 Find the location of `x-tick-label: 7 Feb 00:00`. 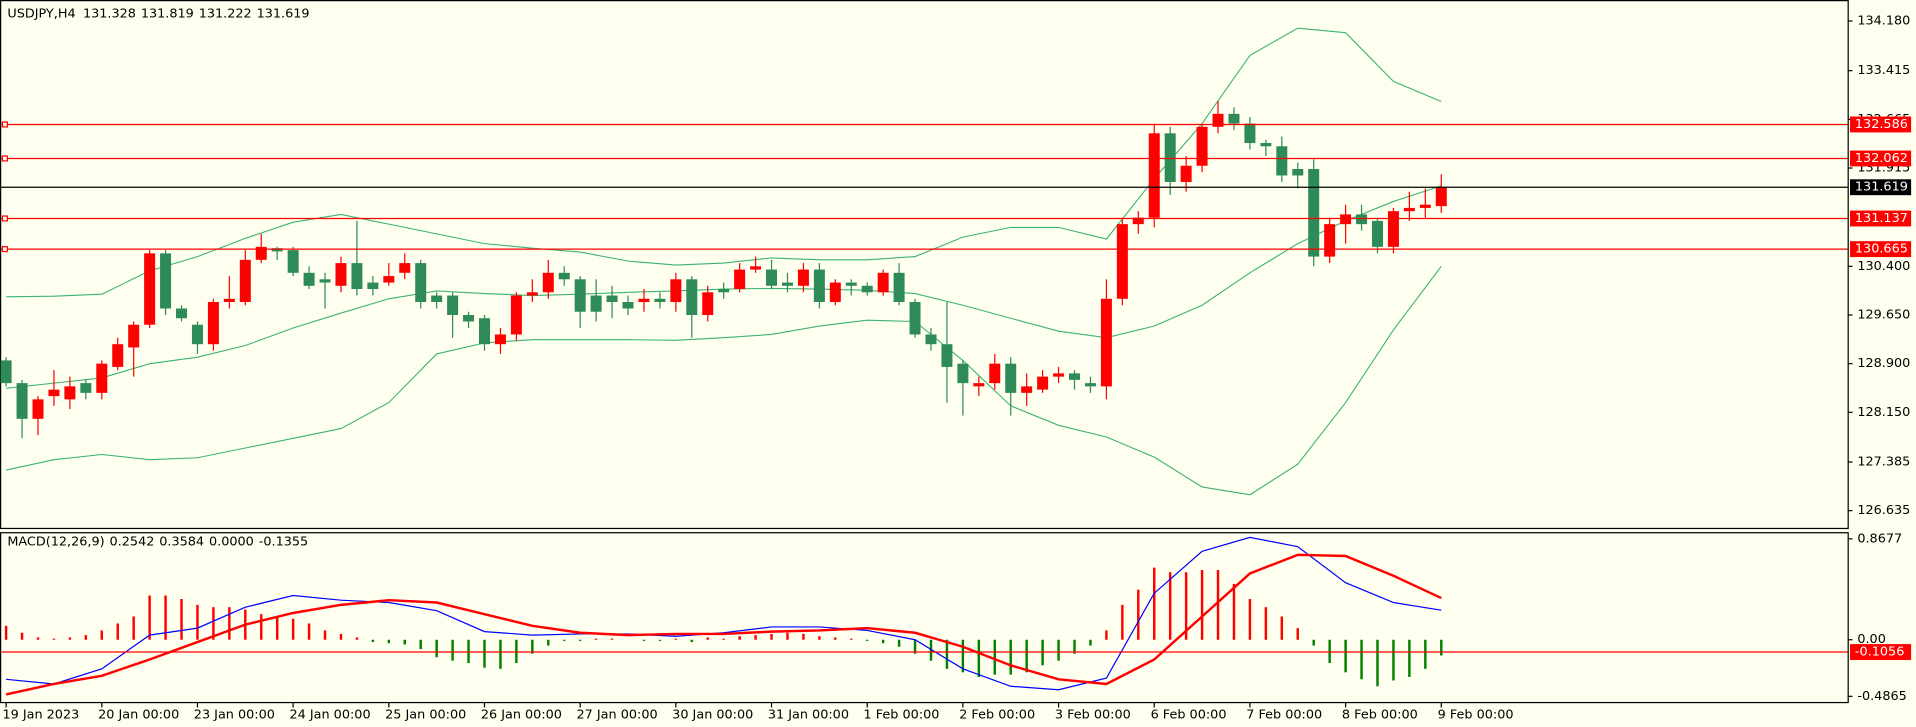

x-tick-label: 7 Feb 00:00 is located at coordinates (1284, 714).